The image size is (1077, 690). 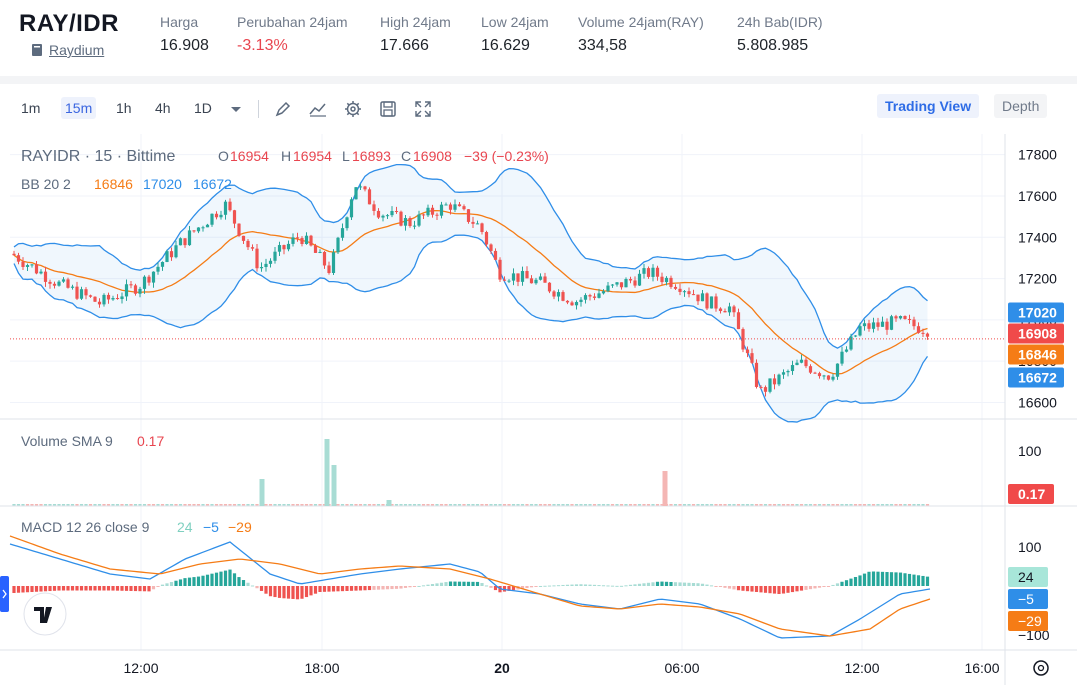 I want to click on price-tag, so click(x=1036, y=333).